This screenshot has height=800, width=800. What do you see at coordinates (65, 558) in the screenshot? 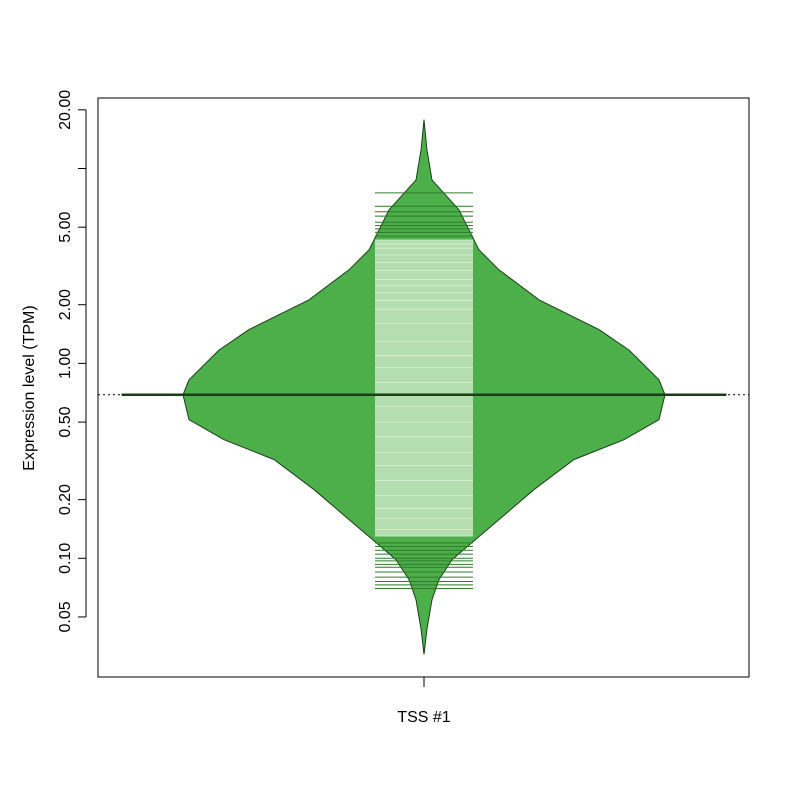
I see `y-tick-label: 0.10` at bounding box center [65, 558].